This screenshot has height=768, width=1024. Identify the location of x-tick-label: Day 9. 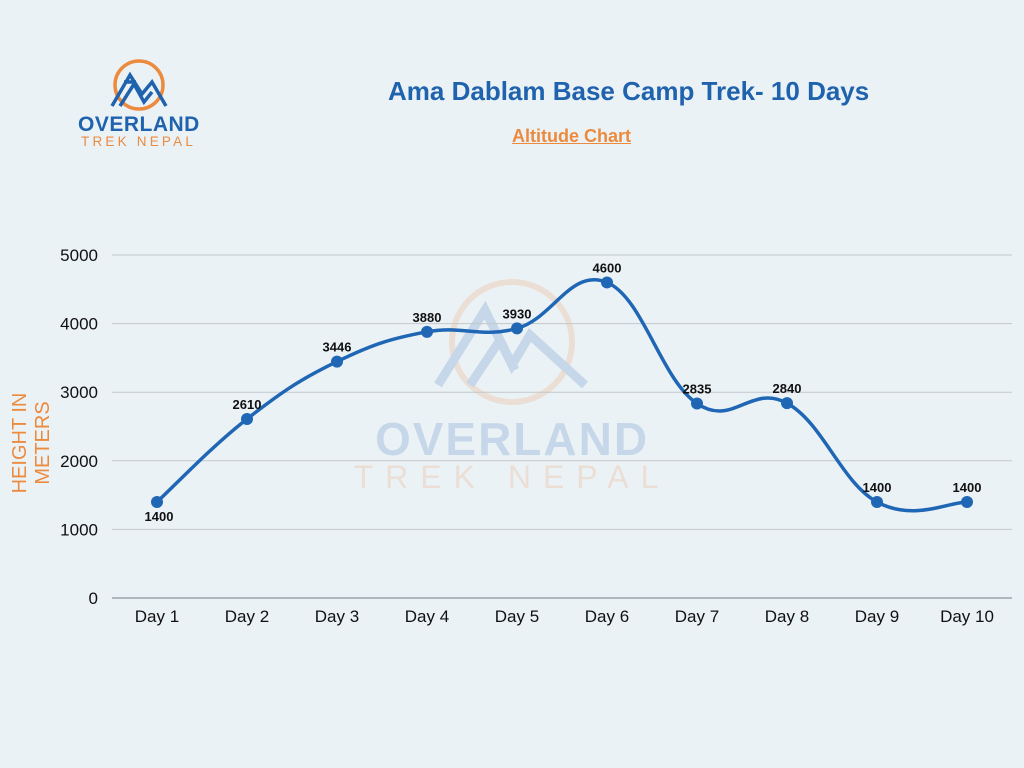
(877, 616).